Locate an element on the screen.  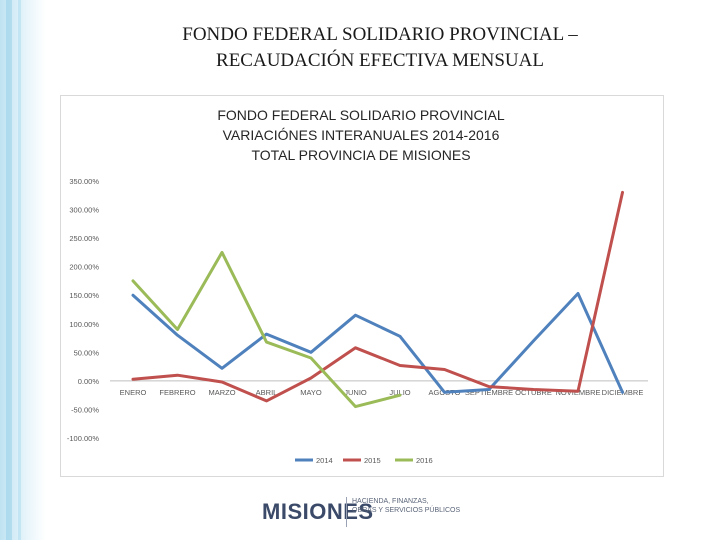
y-tick-label: 100.00% is located at coordinates (84, 324).